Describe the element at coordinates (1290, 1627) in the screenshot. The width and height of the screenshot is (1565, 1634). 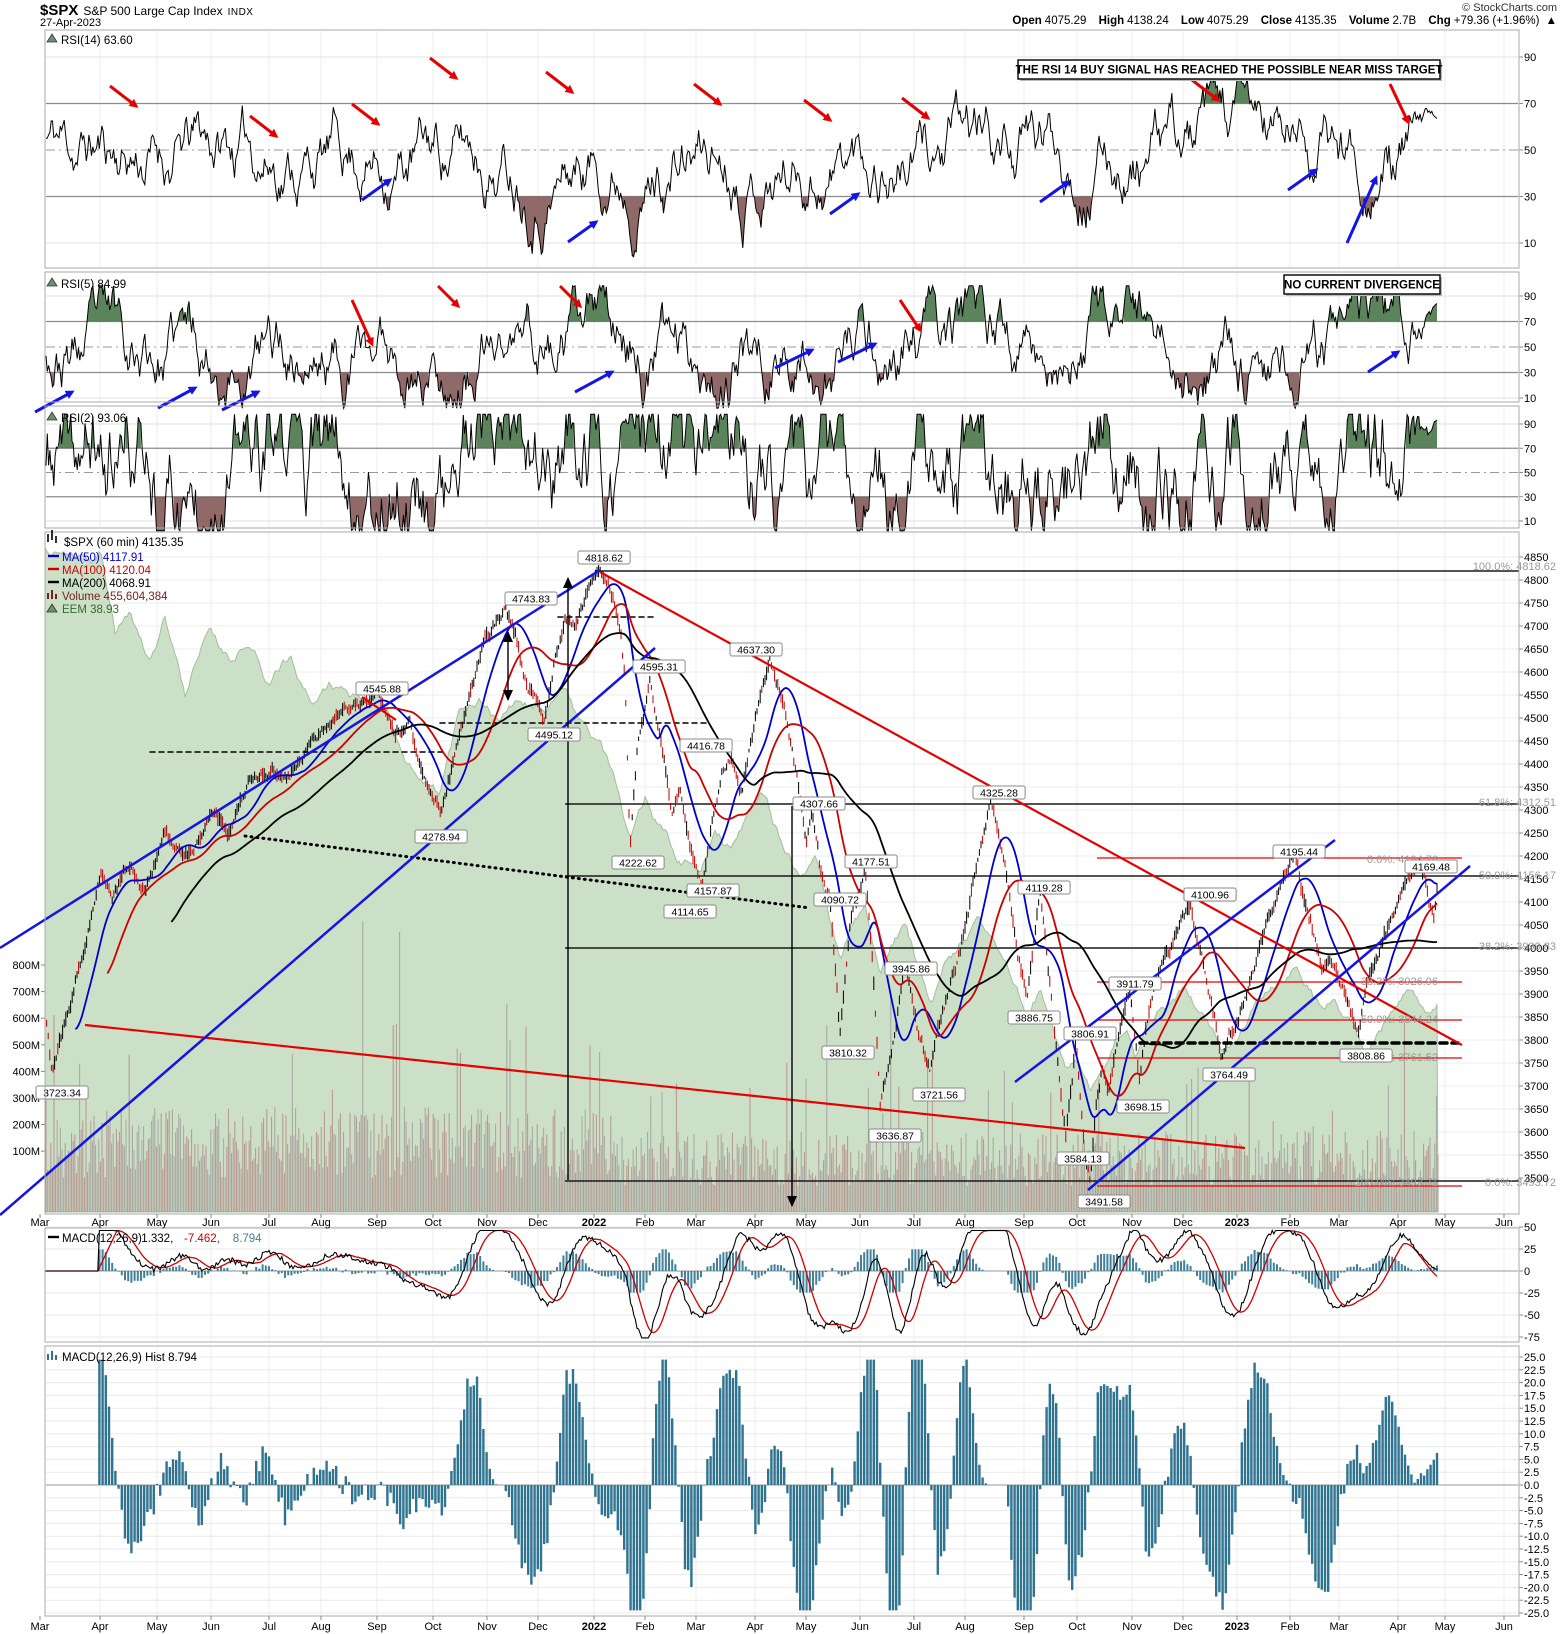
I see `month-axis-label: Feb` at that location.